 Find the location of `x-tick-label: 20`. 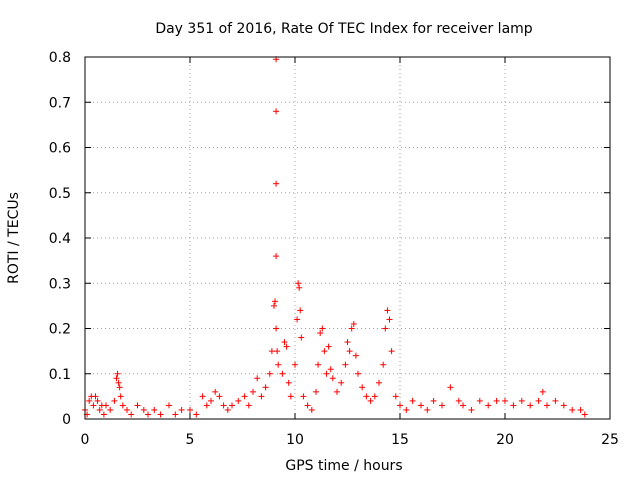

x-tick-label: 20 is located at coordinates (505, 440).